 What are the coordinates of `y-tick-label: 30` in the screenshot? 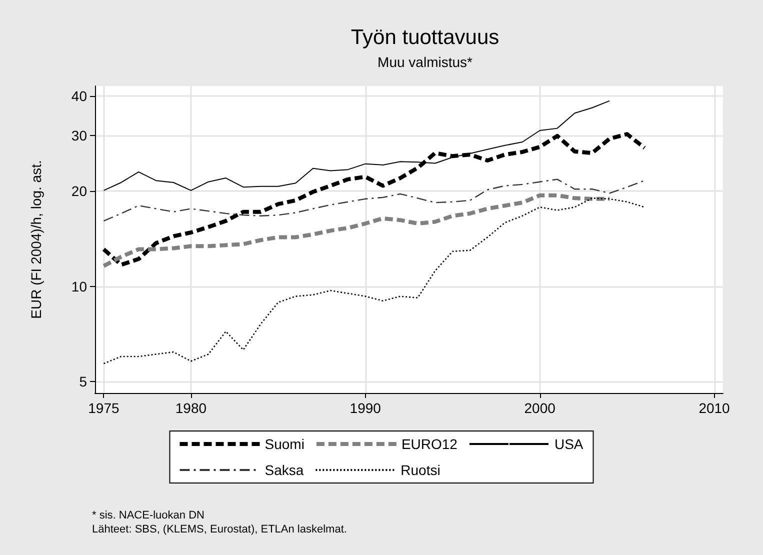 It's located at (79, 135).